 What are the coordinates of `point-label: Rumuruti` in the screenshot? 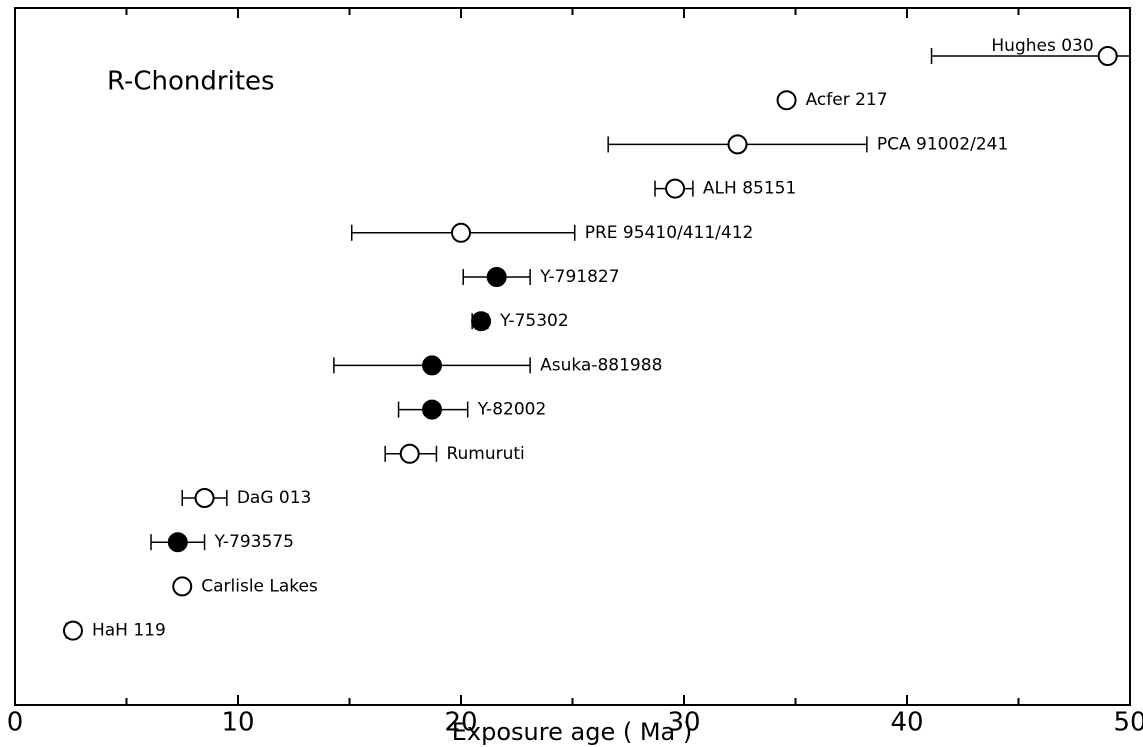 It's located at (485, 454).